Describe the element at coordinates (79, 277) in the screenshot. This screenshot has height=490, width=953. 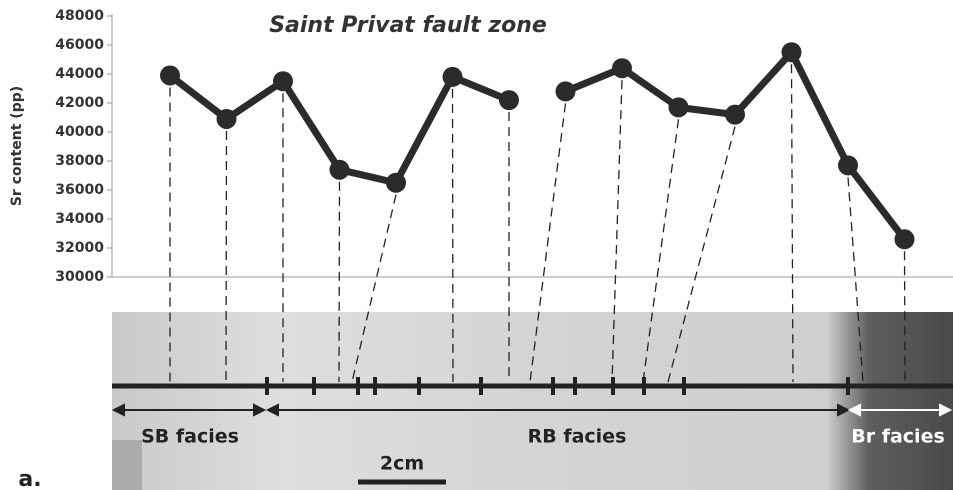
I see `y-tick-label: 30000` at that location.